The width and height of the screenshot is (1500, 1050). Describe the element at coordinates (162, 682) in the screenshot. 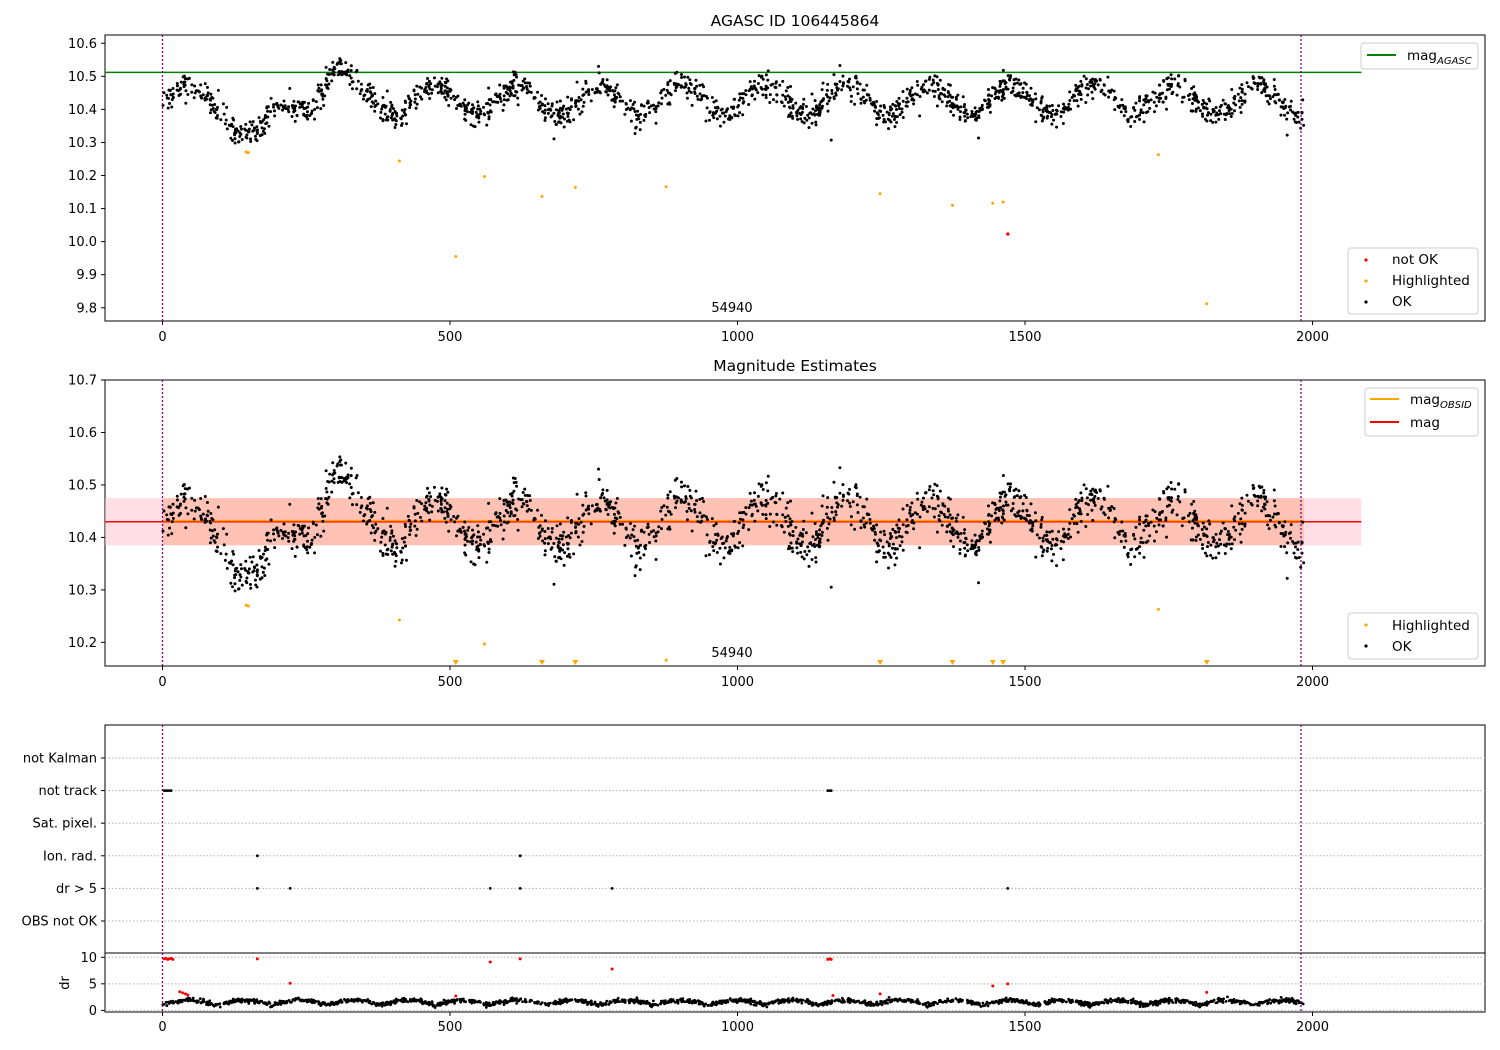

I see `panel2-xtick-label: 0` at that location.